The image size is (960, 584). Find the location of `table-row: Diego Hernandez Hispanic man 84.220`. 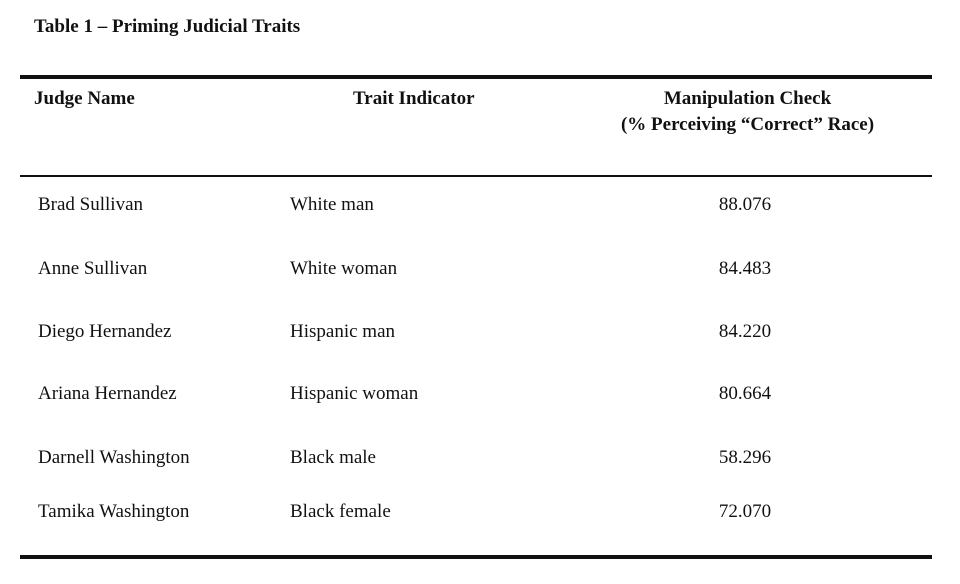

table-row: Diego Hernandez Hispanic man 84.220 is located at coordinates (480, 332).